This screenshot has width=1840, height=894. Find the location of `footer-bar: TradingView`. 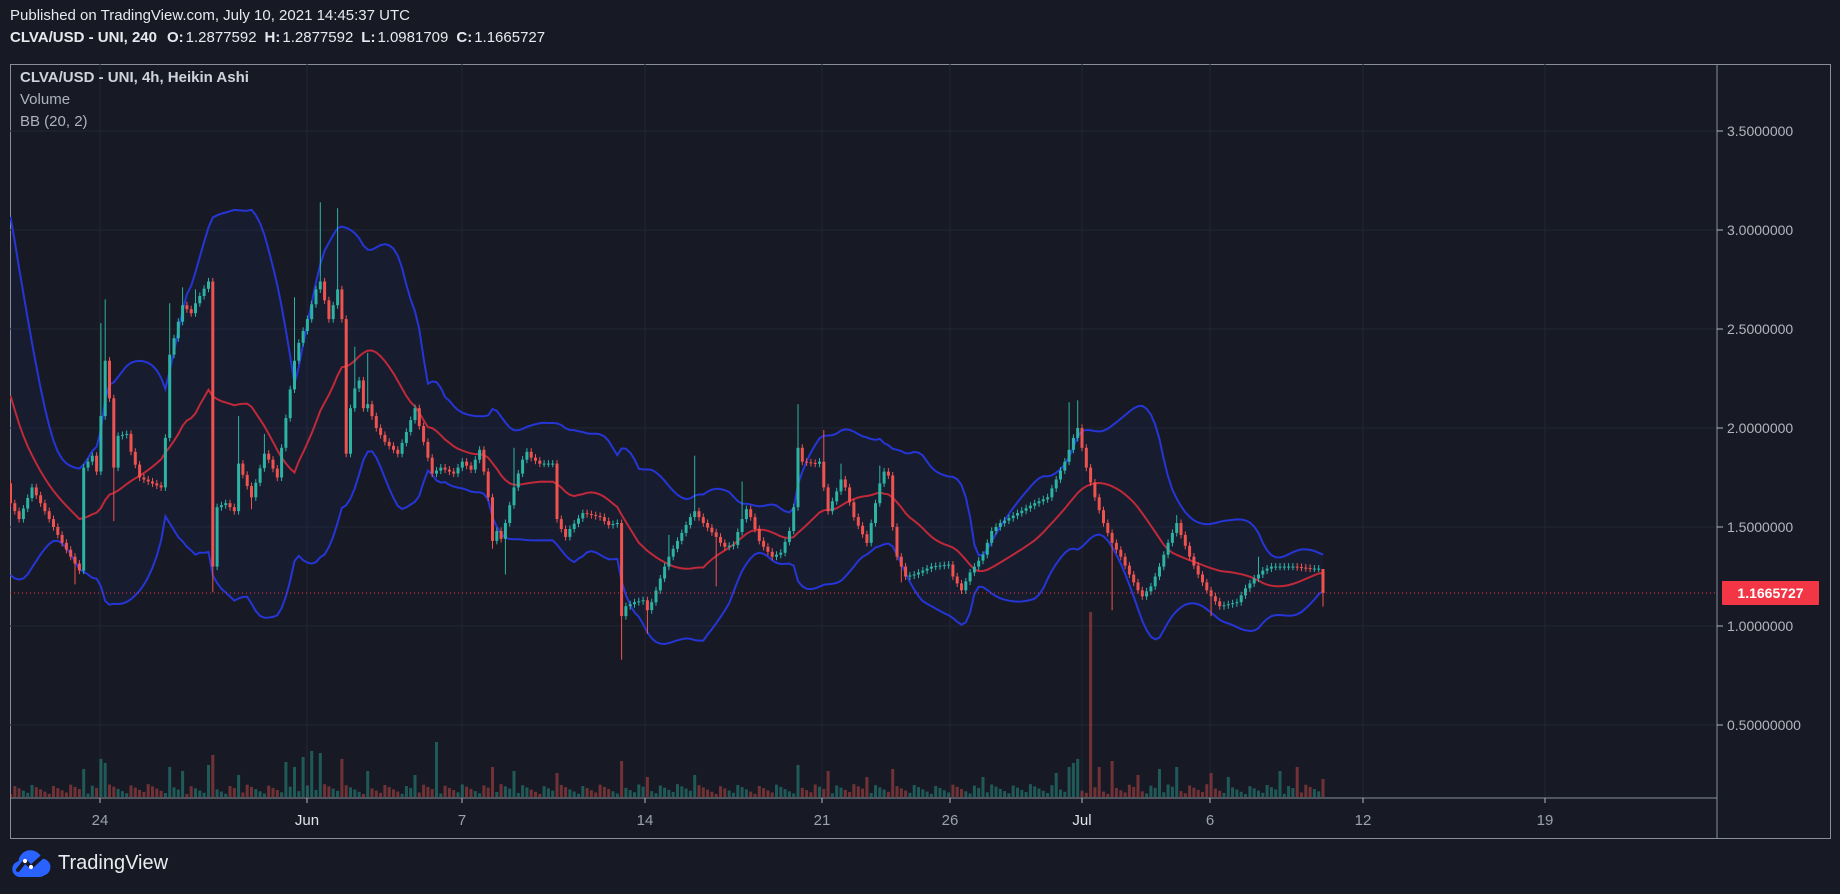

footer-bar: TradingView is located at coordinates (920, 866).